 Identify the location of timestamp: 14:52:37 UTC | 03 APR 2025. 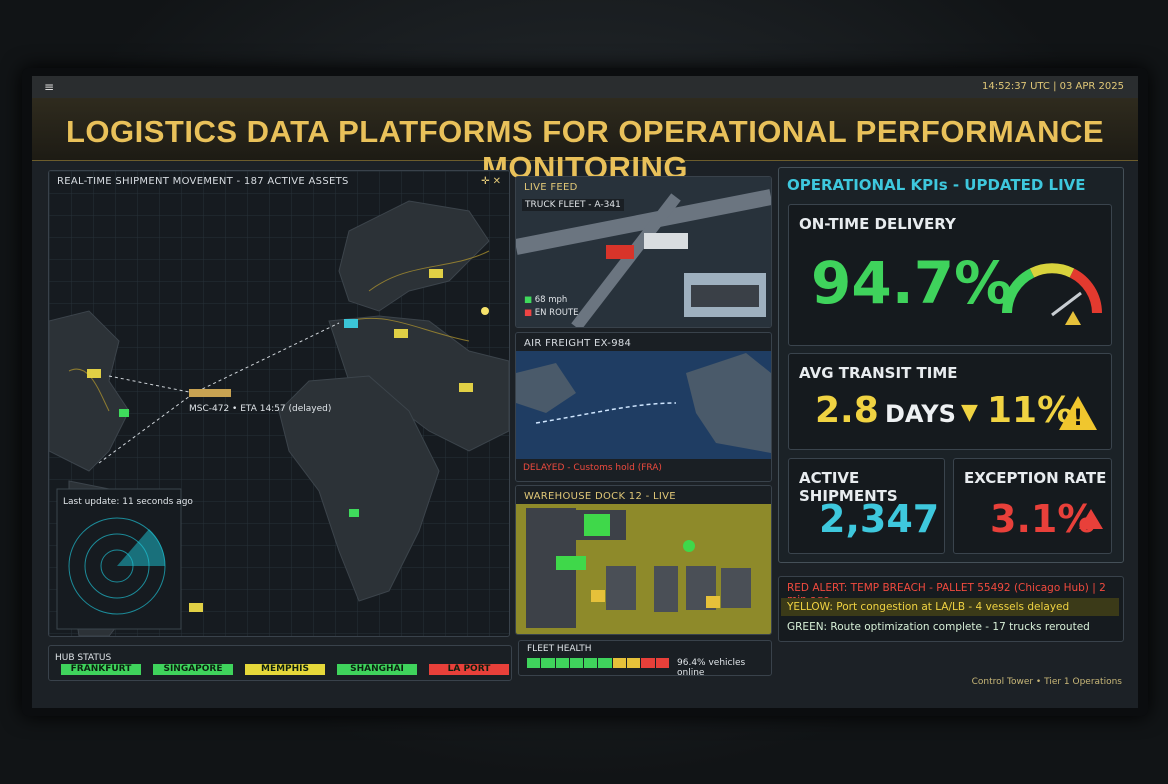
(1053, 86).